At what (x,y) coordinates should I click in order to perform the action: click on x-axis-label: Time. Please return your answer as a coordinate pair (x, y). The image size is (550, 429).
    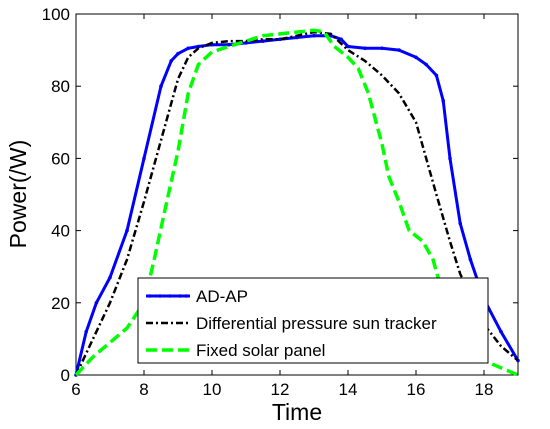
    Looking at the image, I should click on (297, 412).